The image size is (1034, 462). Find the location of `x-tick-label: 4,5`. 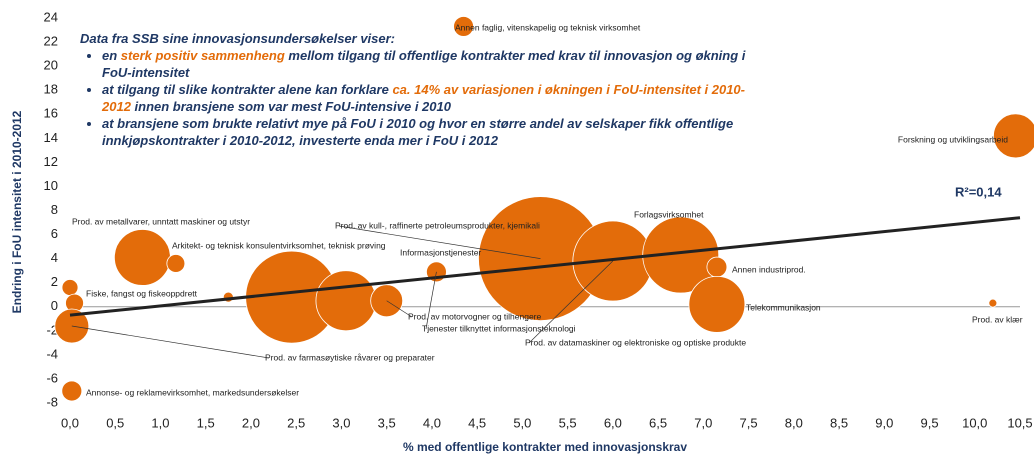

x-tick-label: 4,5 is located at coordinates (477, 422).